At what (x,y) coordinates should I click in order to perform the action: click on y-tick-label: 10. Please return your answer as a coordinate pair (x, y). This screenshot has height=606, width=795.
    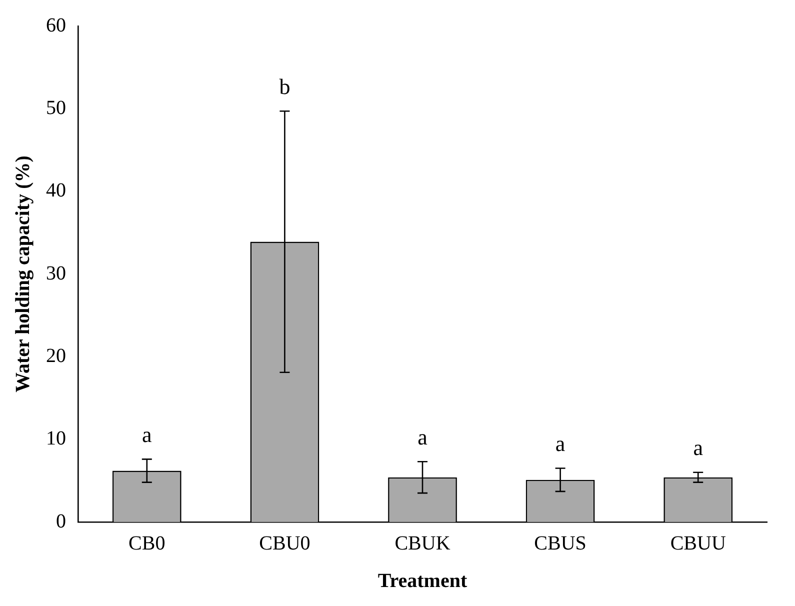
    Looking at the image, I should click on (56, 439).